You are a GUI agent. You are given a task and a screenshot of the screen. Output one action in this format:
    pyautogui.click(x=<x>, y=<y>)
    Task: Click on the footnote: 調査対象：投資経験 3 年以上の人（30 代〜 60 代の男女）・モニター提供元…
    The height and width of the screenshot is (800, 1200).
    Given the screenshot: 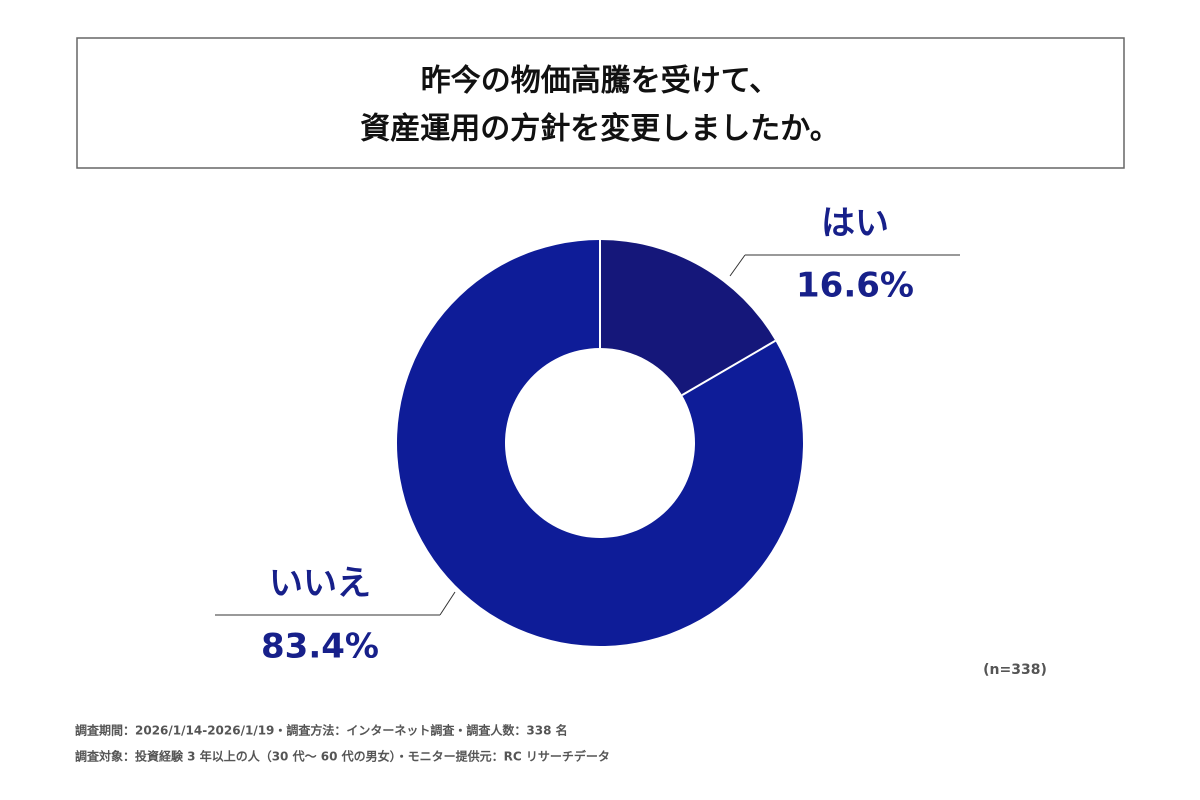 What is the action you would take?
    pyautogui.click(x=342, y=756)
    